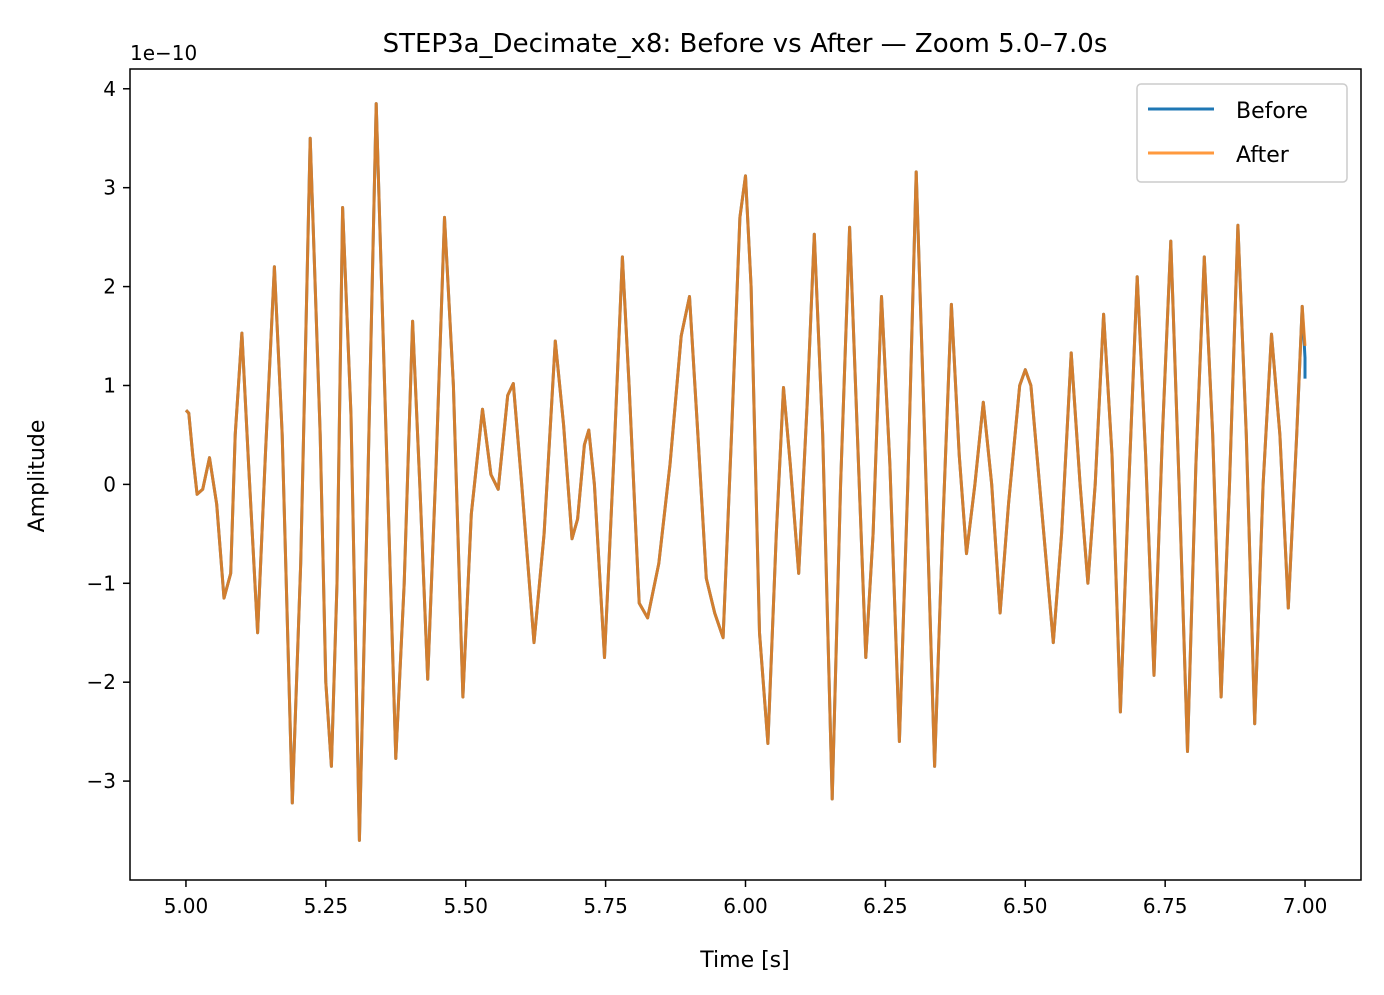  Describe the element at coordinates (885, 906) in the screenshot. I see `x-tick-label: 6.25` at that location.